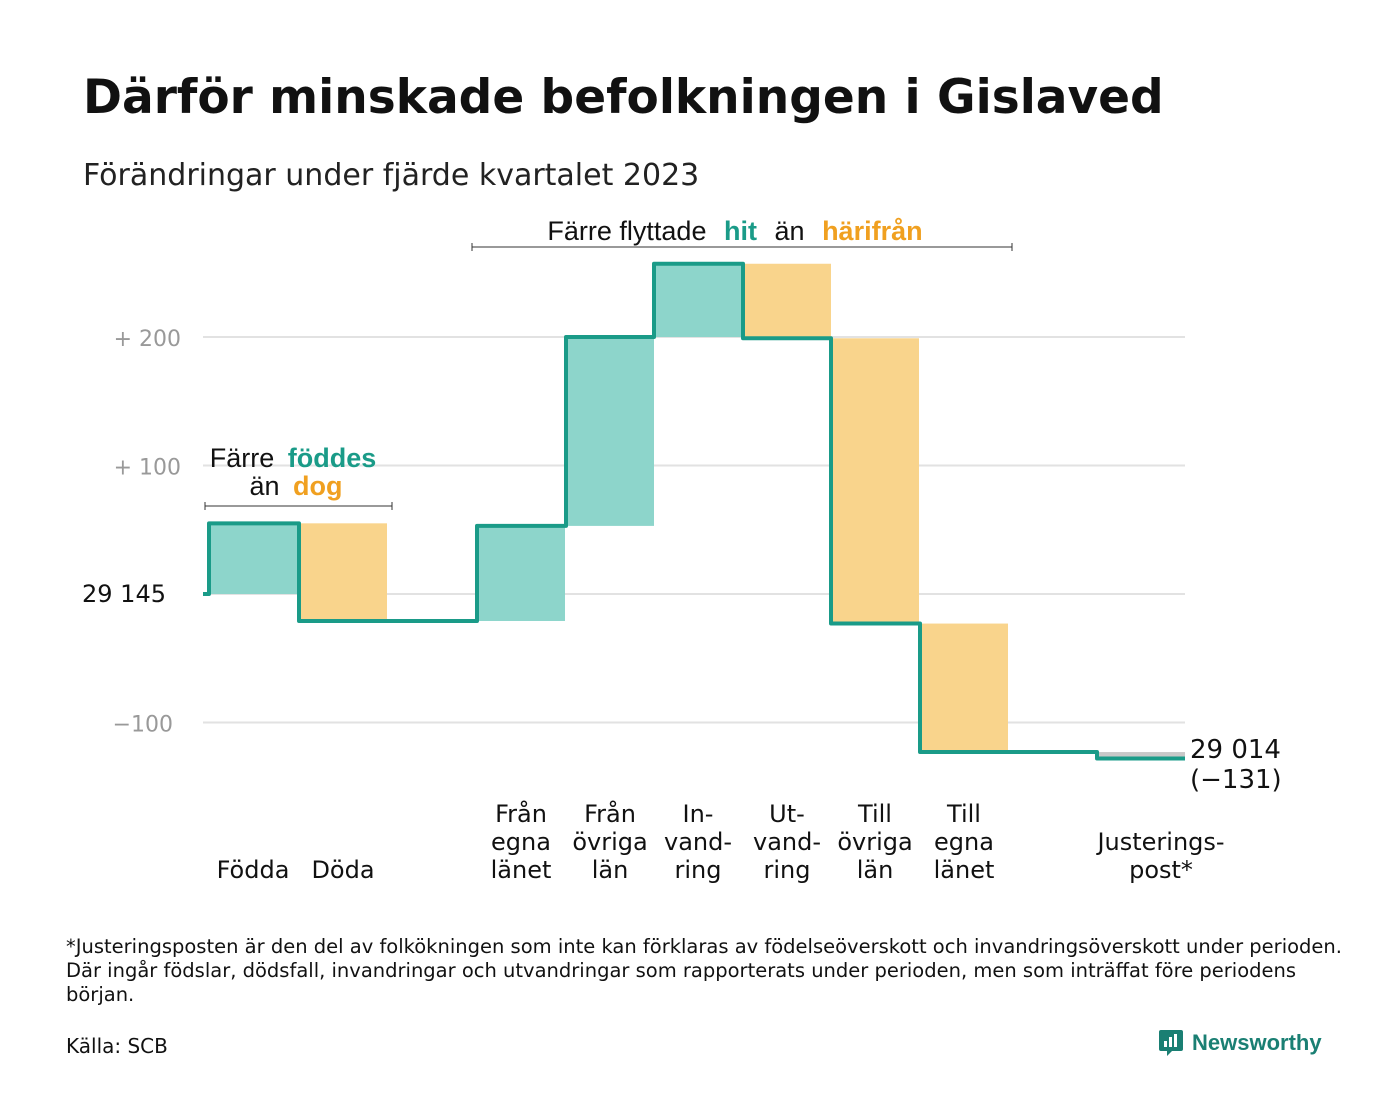 The height and width of the screenshot is (1120, 1400). I want to click on category-label: Döda, so click(342, 870).